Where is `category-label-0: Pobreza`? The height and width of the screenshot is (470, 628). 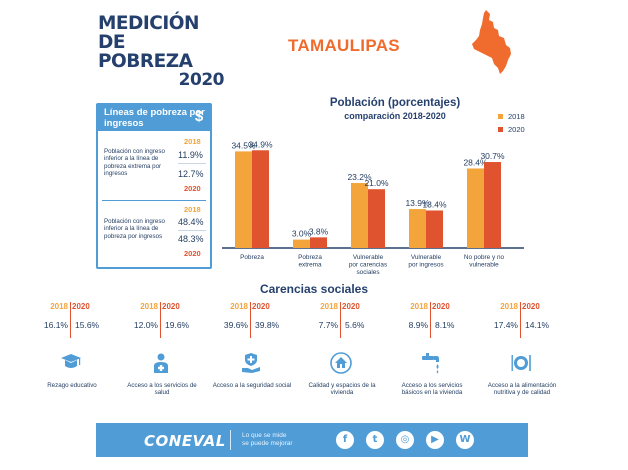 category-label-0: Pobreza is located at coordinates (252, 257).